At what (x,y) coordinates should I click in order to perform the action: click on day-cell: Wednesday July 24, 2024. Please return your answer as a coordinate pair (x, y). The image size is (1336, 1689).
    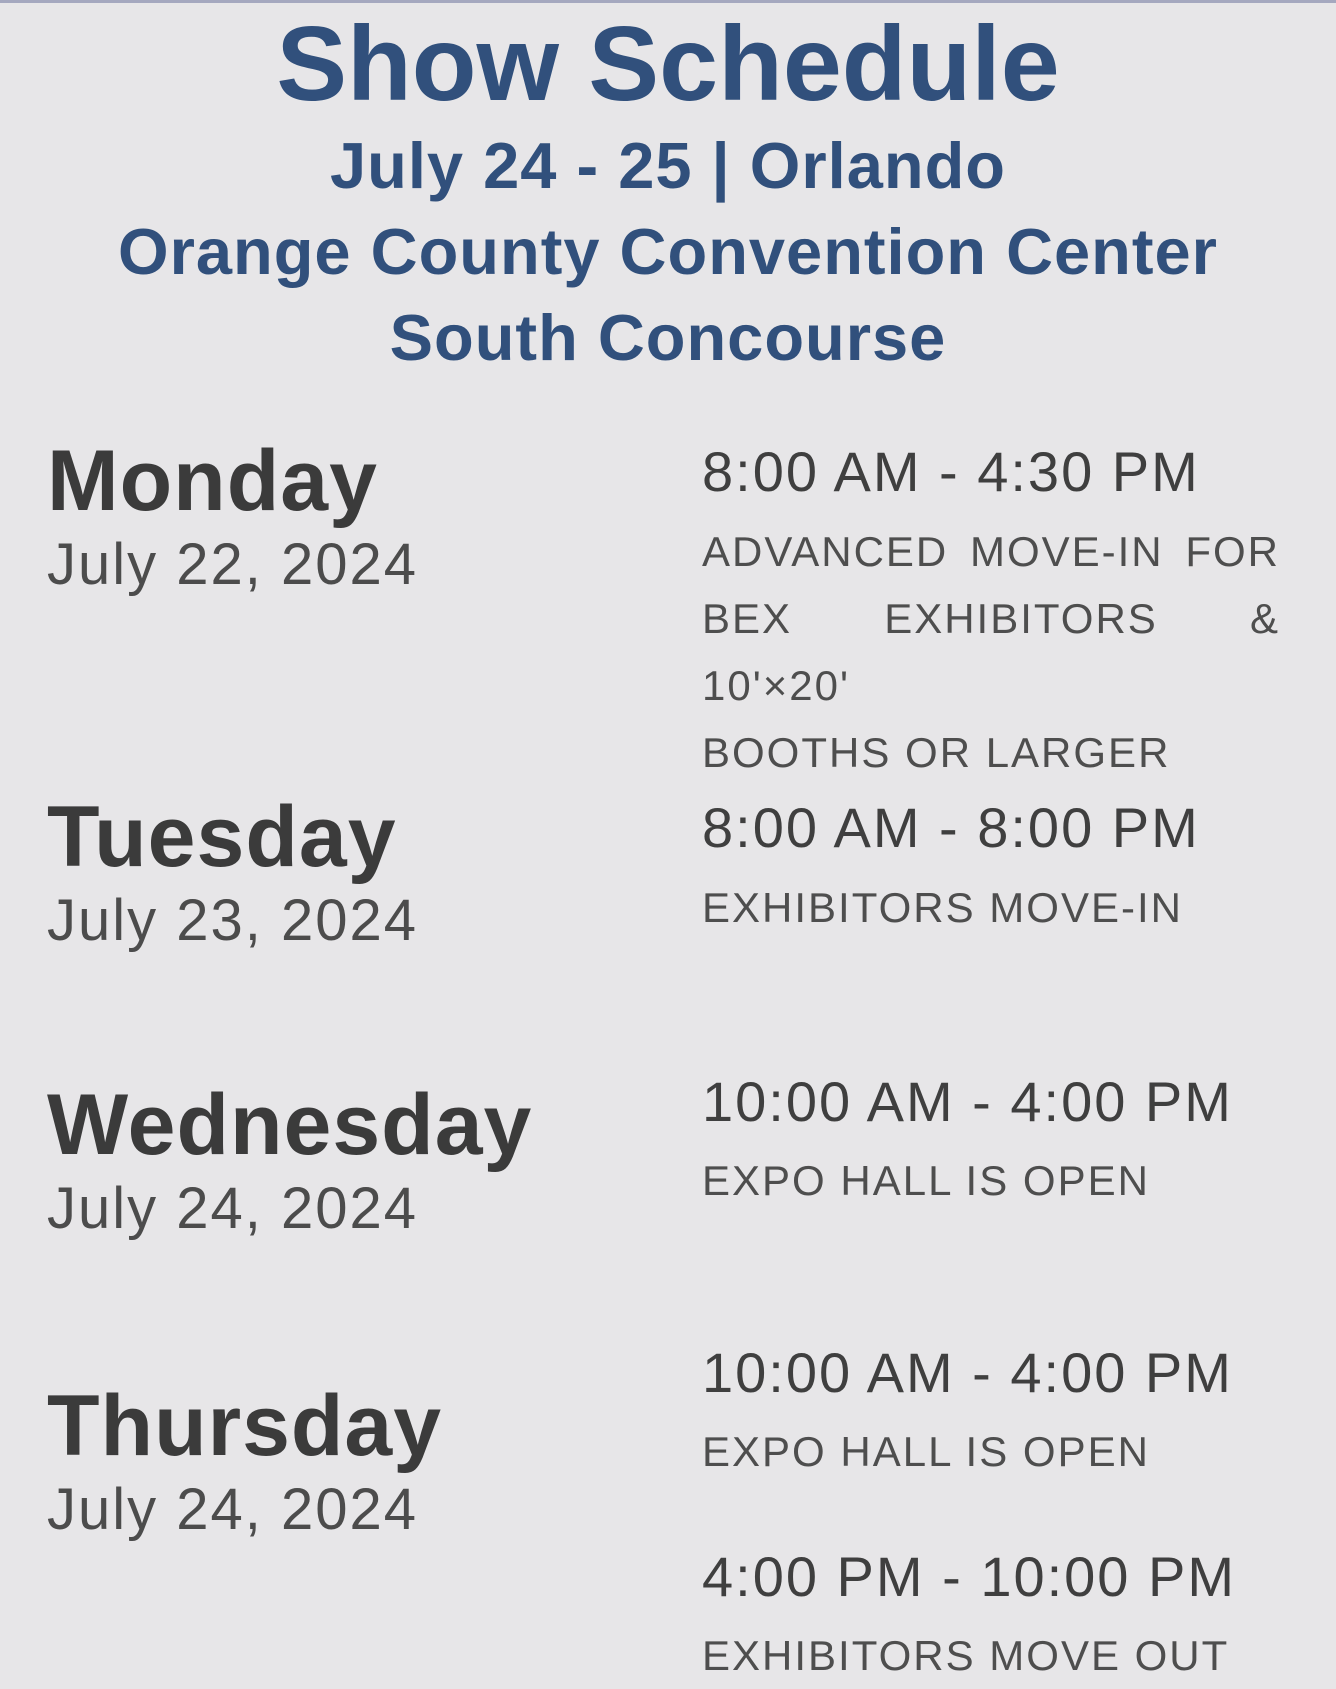
    Looking at the image, I should click on (374, 1156).